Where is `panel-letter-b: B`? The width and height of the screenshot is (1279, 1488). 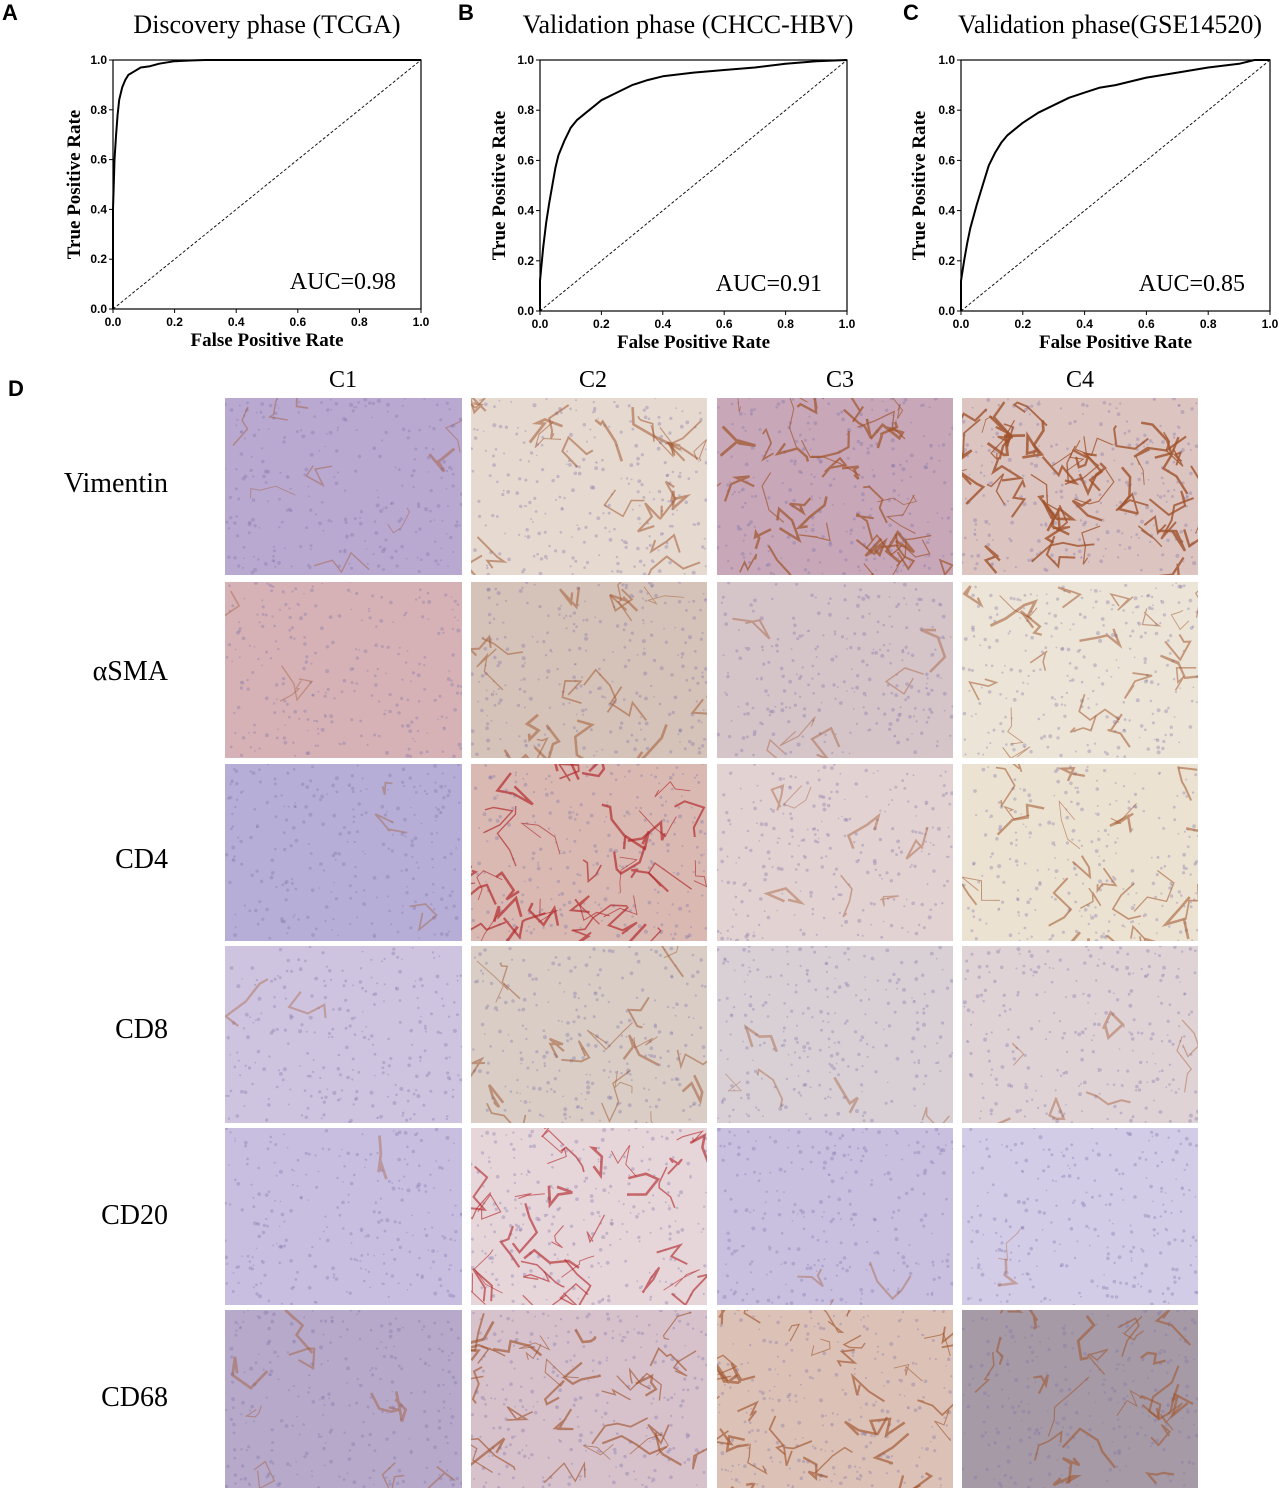 panel-letter-b: B is located at coordinates (466, 12).